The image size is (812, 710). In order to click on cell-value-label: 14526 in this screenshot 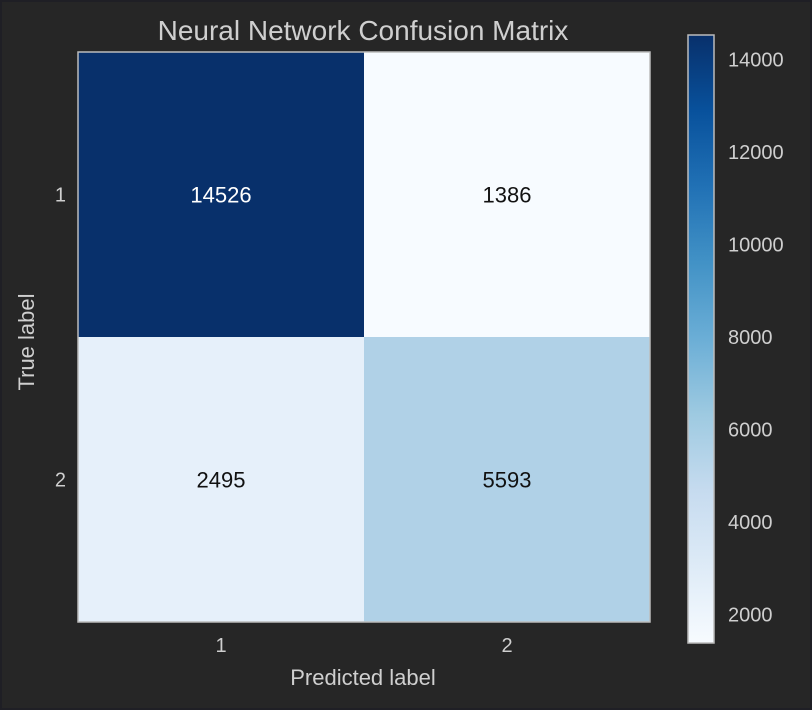, I will do `click(220, 195)`.